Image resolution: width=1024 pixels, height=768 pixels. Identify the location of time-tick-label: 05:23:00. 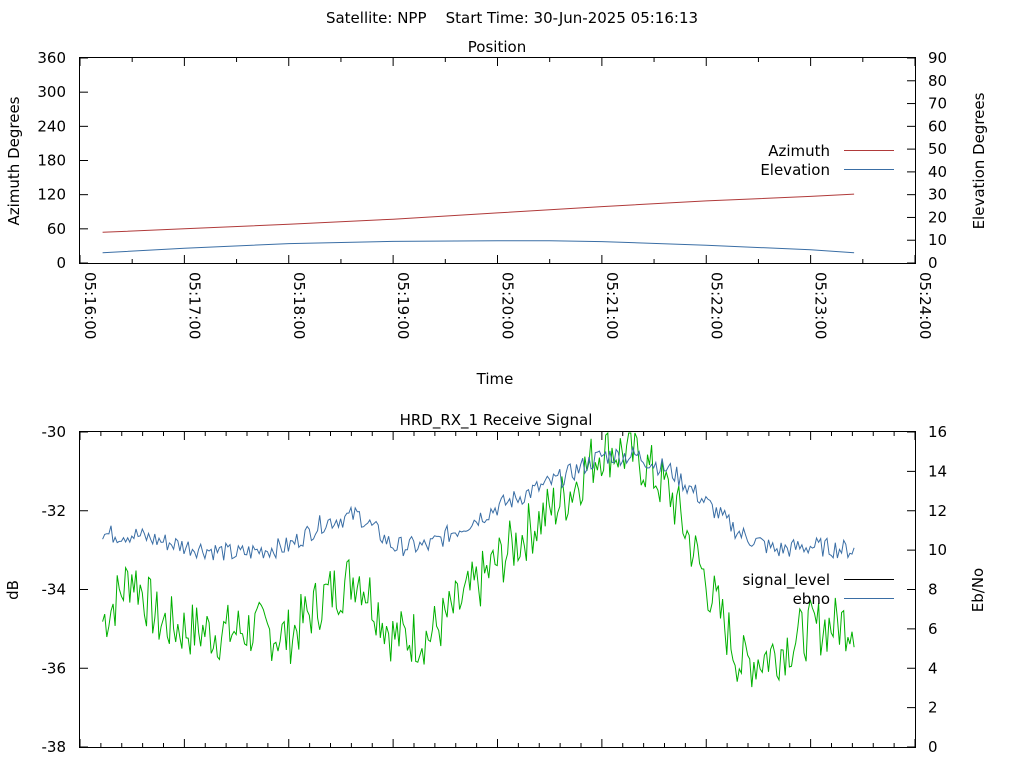
(821, 305).